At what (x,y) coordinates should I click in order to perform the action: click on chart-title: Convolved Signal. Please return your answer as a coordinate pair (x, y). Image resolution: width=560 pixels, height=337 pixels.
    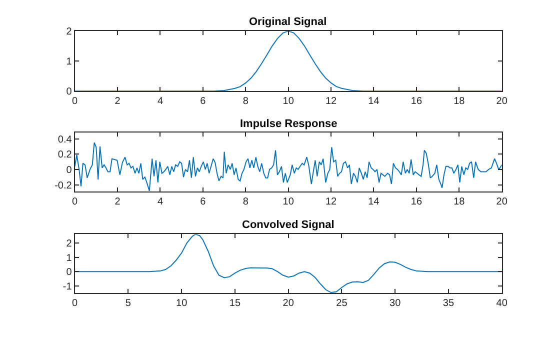
    Looking at the image, I should click on (288, 225).